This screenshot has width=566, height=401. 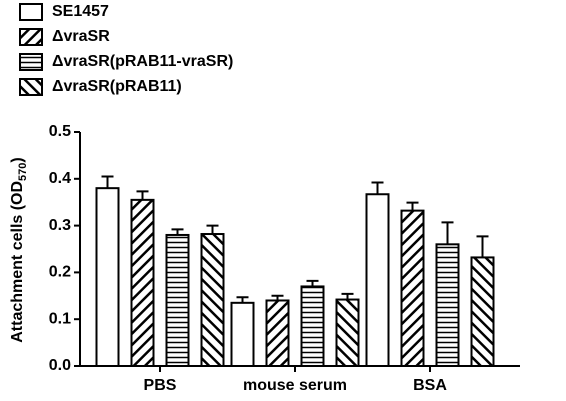 I want to click on y-label-sub: 570, so click(x=23, y=172).